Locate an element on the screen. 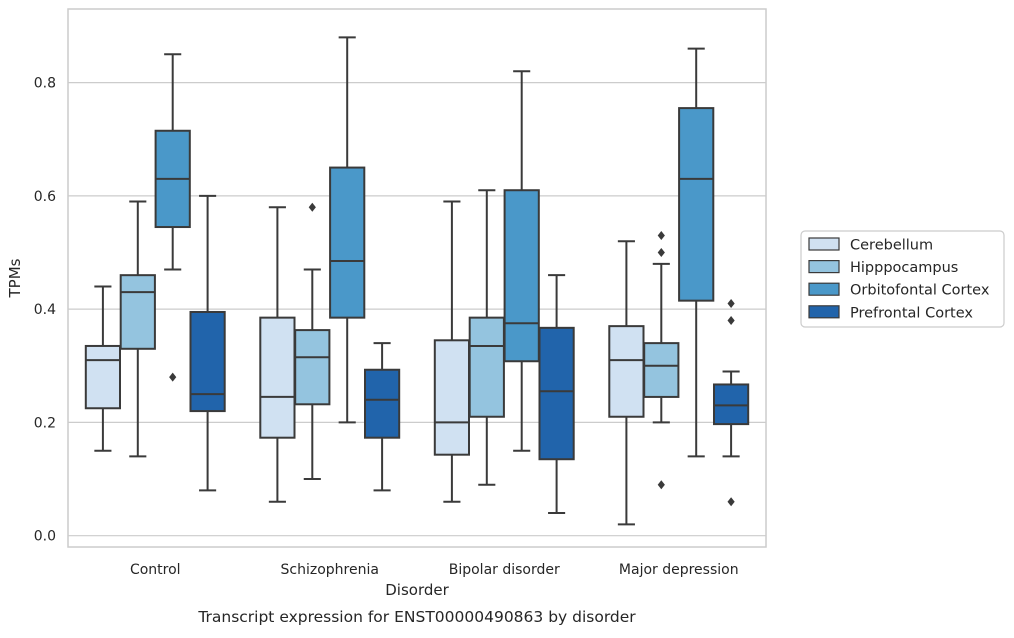  legend-label: Cerebellum is located at coordinates (891, 246).